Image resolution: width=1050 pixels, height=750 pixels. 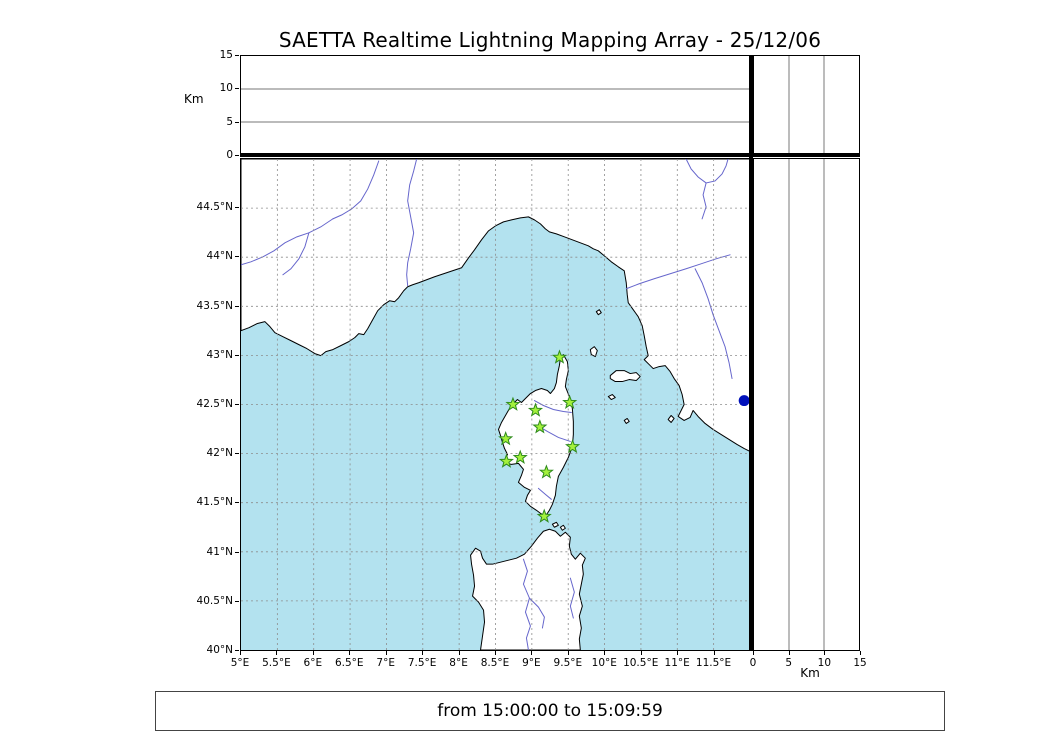 I want to click on horizontal-divider, so click(x=550, y=155).